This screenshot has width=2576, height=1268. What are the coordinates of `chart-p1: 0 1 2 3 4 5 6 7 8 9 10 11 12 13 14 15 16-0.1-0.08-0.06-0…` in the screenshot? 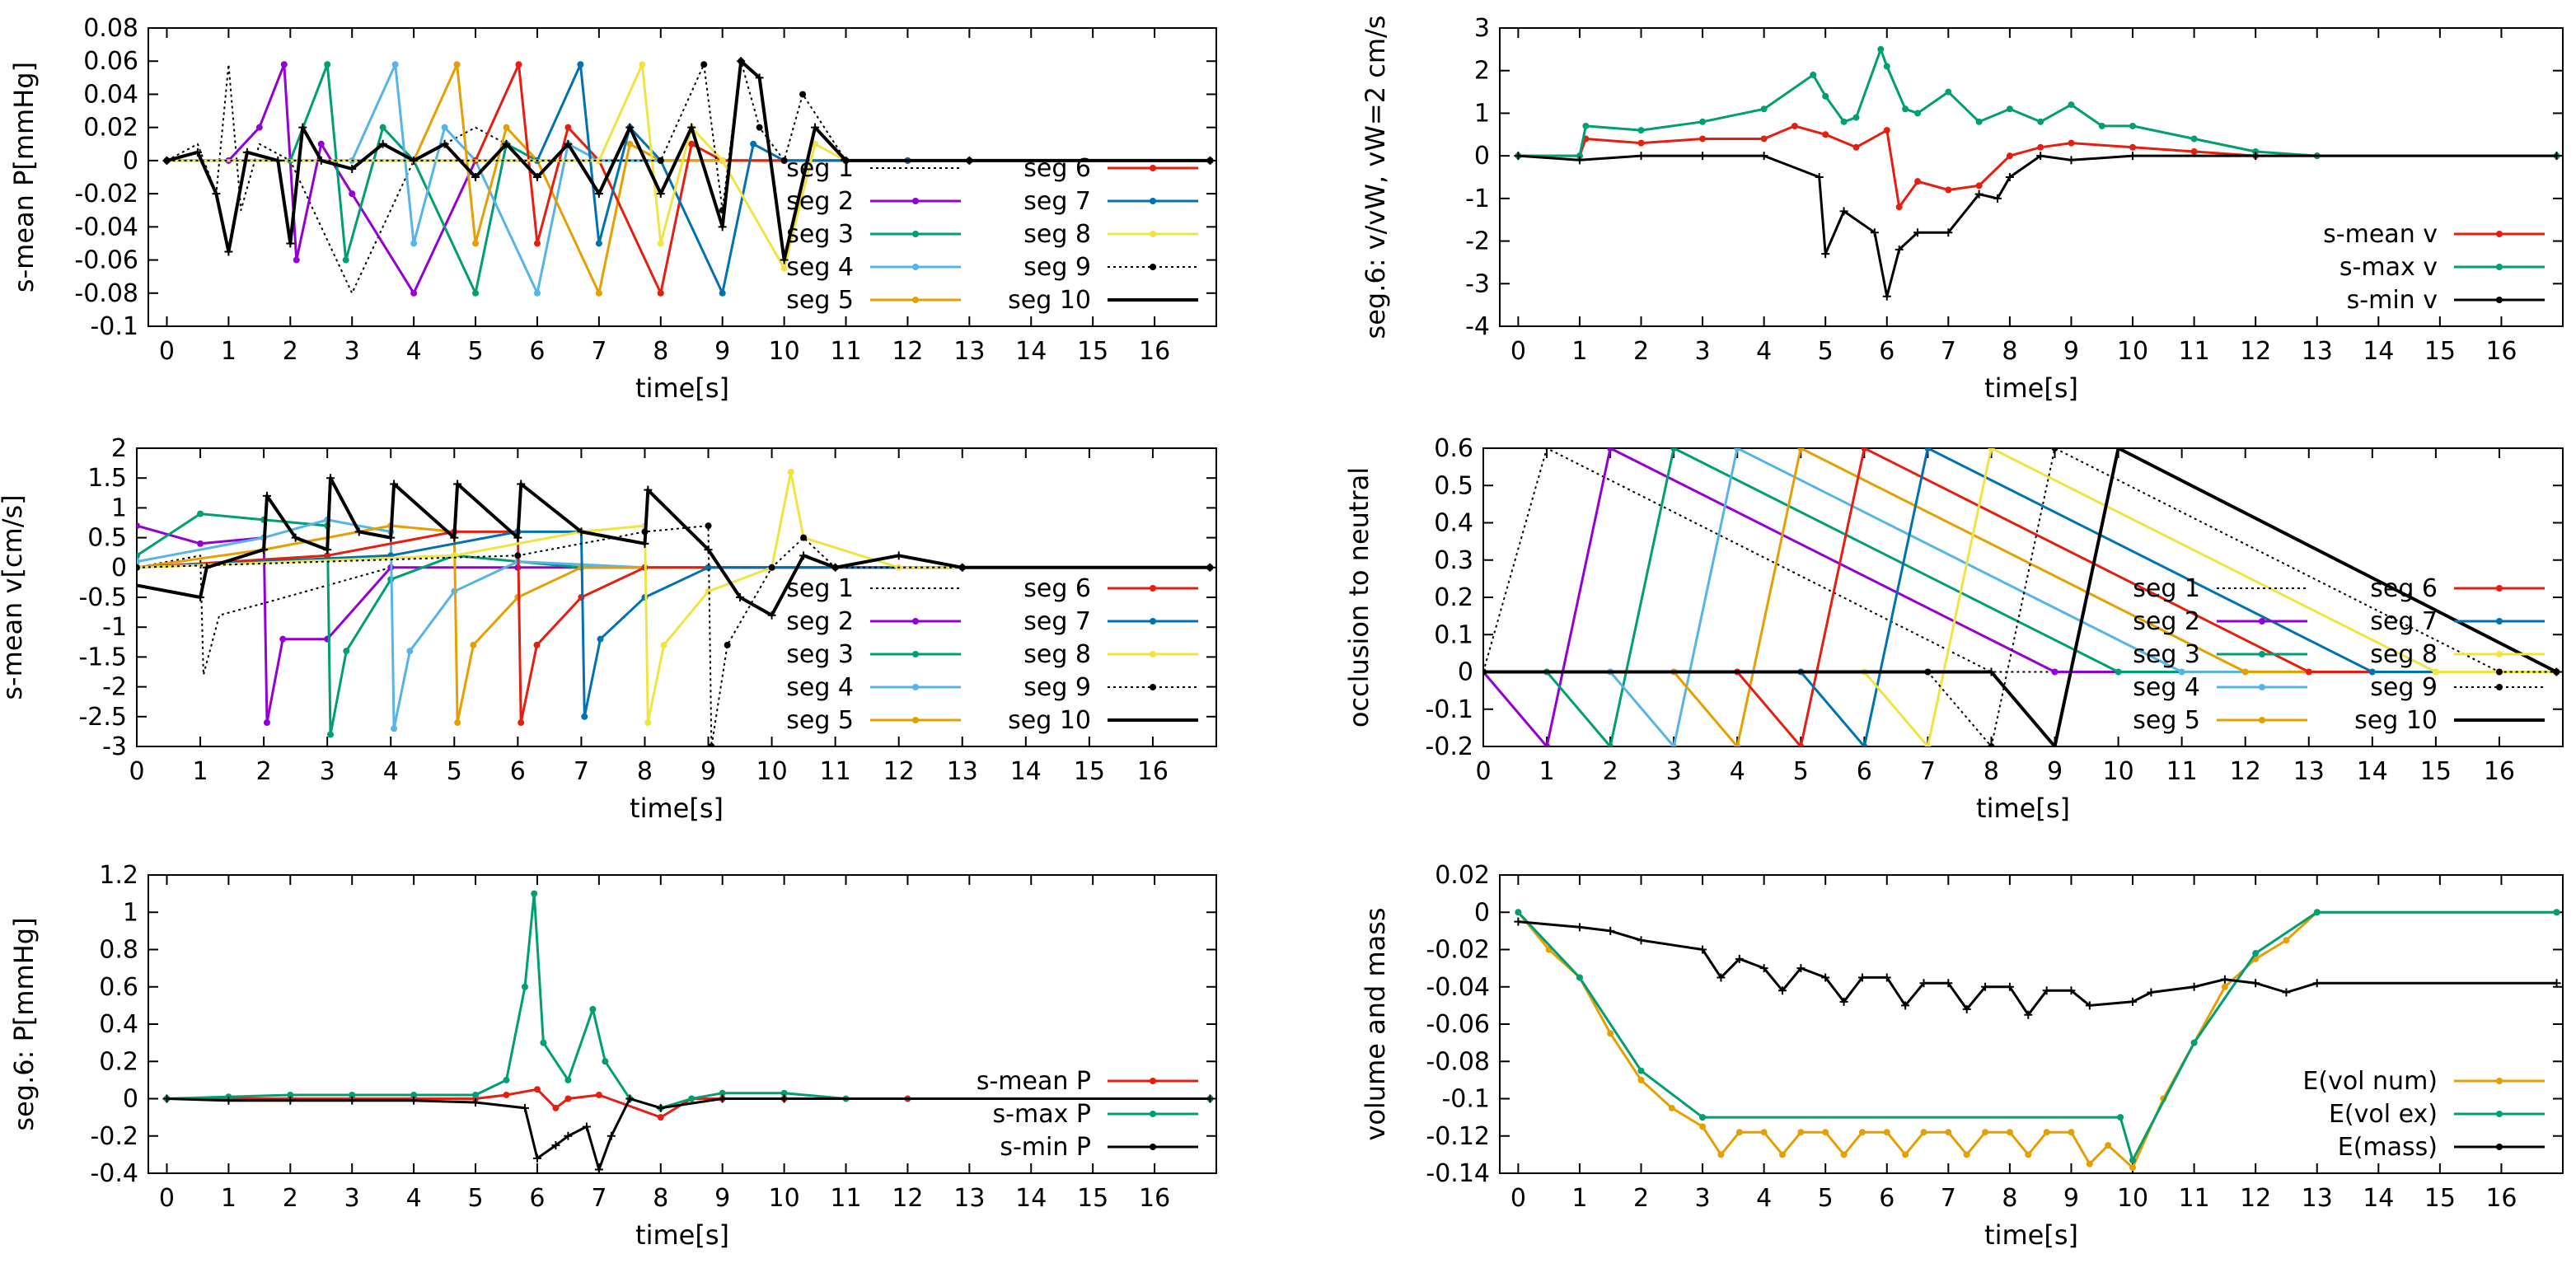 It's located at (612, 209).